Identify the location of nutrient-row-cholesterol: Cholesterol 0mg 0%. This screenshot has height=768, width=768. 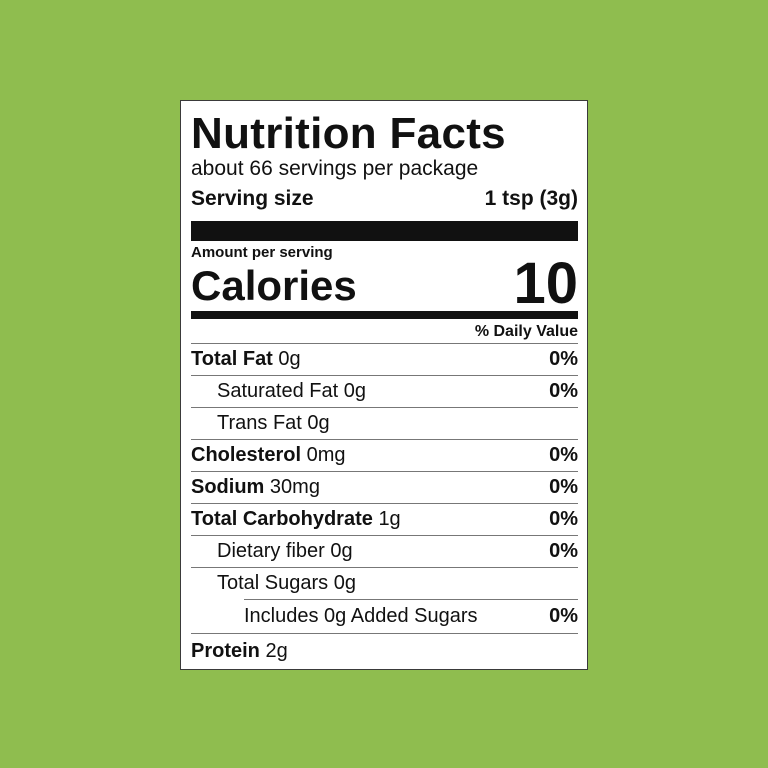
(384, 455).